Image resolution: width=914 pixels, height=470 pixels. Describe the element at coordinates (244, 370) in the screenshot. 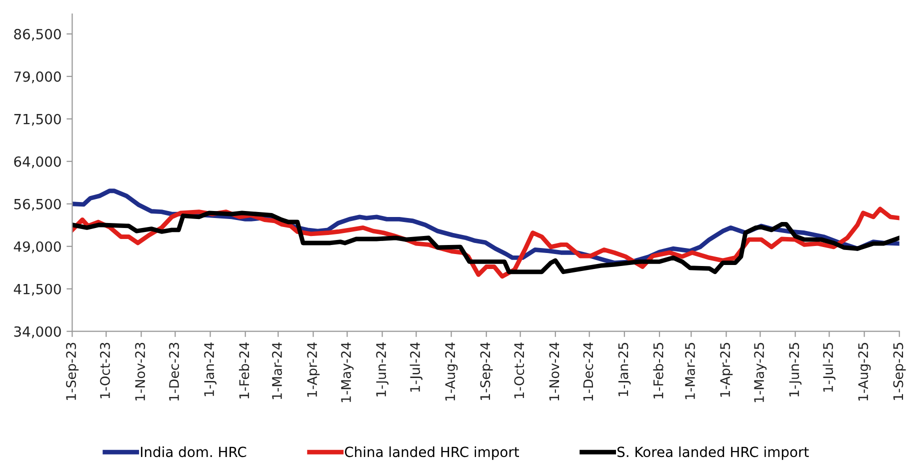

I see `x-tick-label: 1-Feb-24` at that location.